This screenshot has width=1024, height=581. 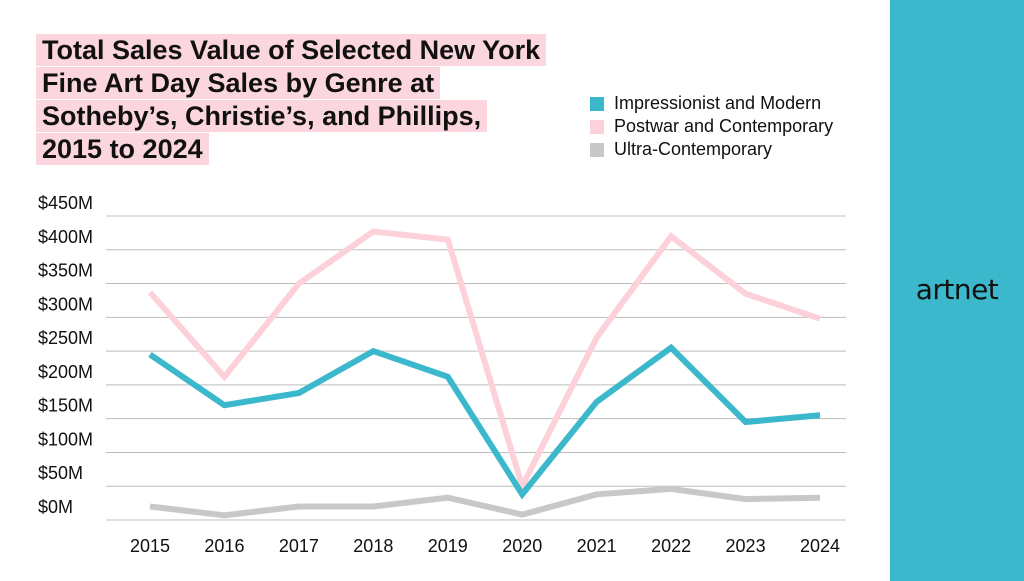 I want to click on x-tick-label: 2017, so click(x=299, y=546).